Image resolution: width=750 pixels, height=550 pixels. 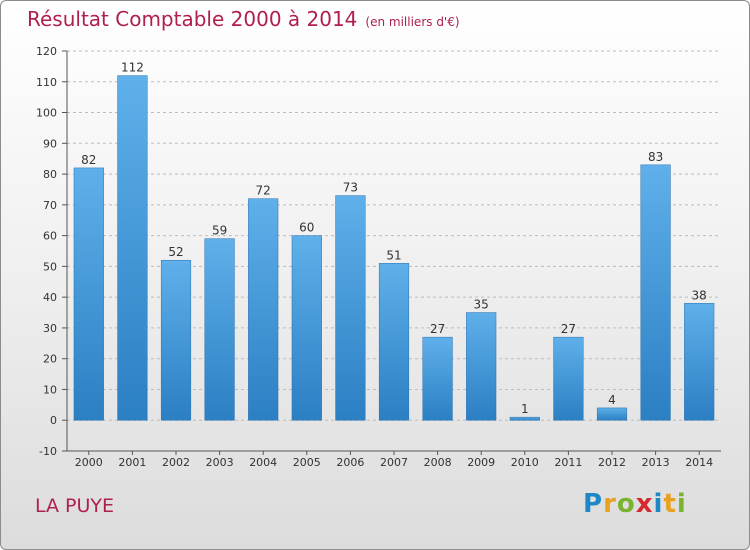 I want to click on data-label: 83, so click(x=655, y=157).